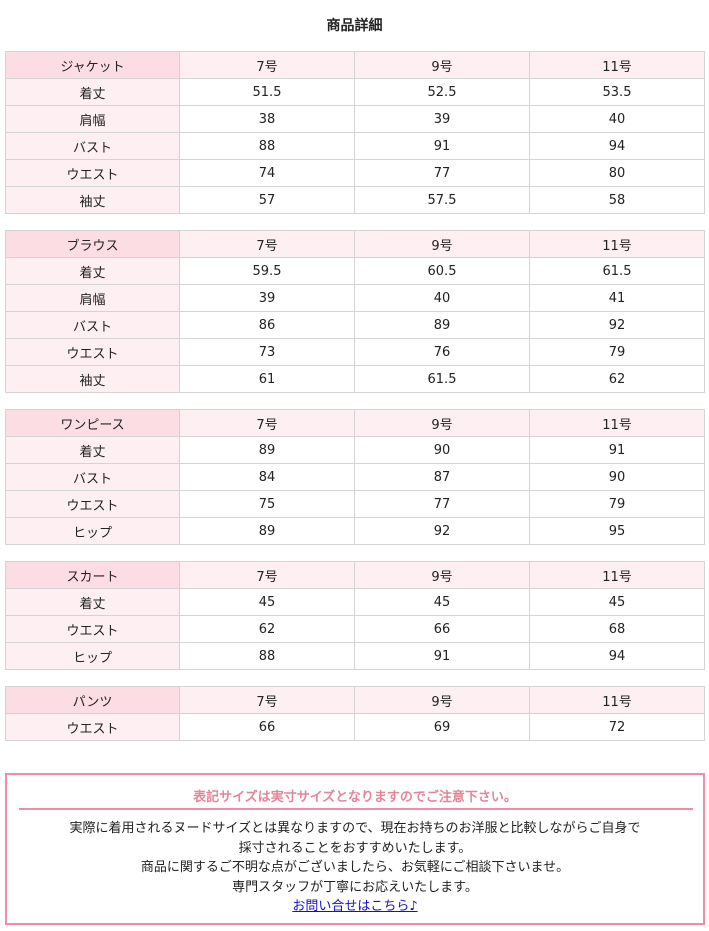 The image size is (709, 931). Describe the element at coordinates (442, 271) in the screenshot. I see `measurement-value: 60.5` at that location.